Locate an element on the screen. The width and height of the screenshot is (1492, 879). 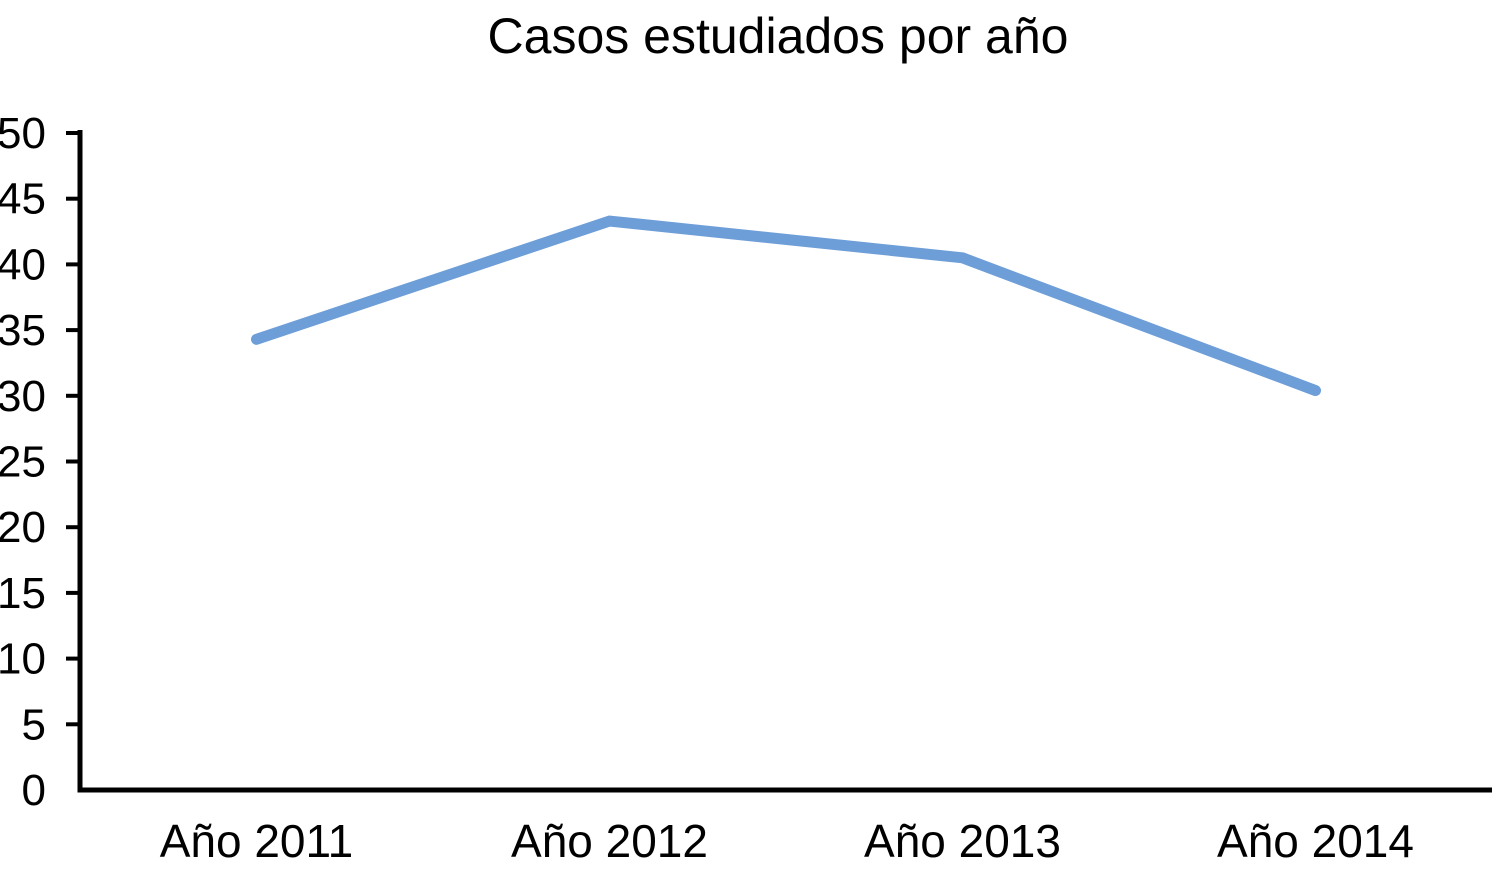
y-tick-label: 5 is located at coordinates (34, 724).